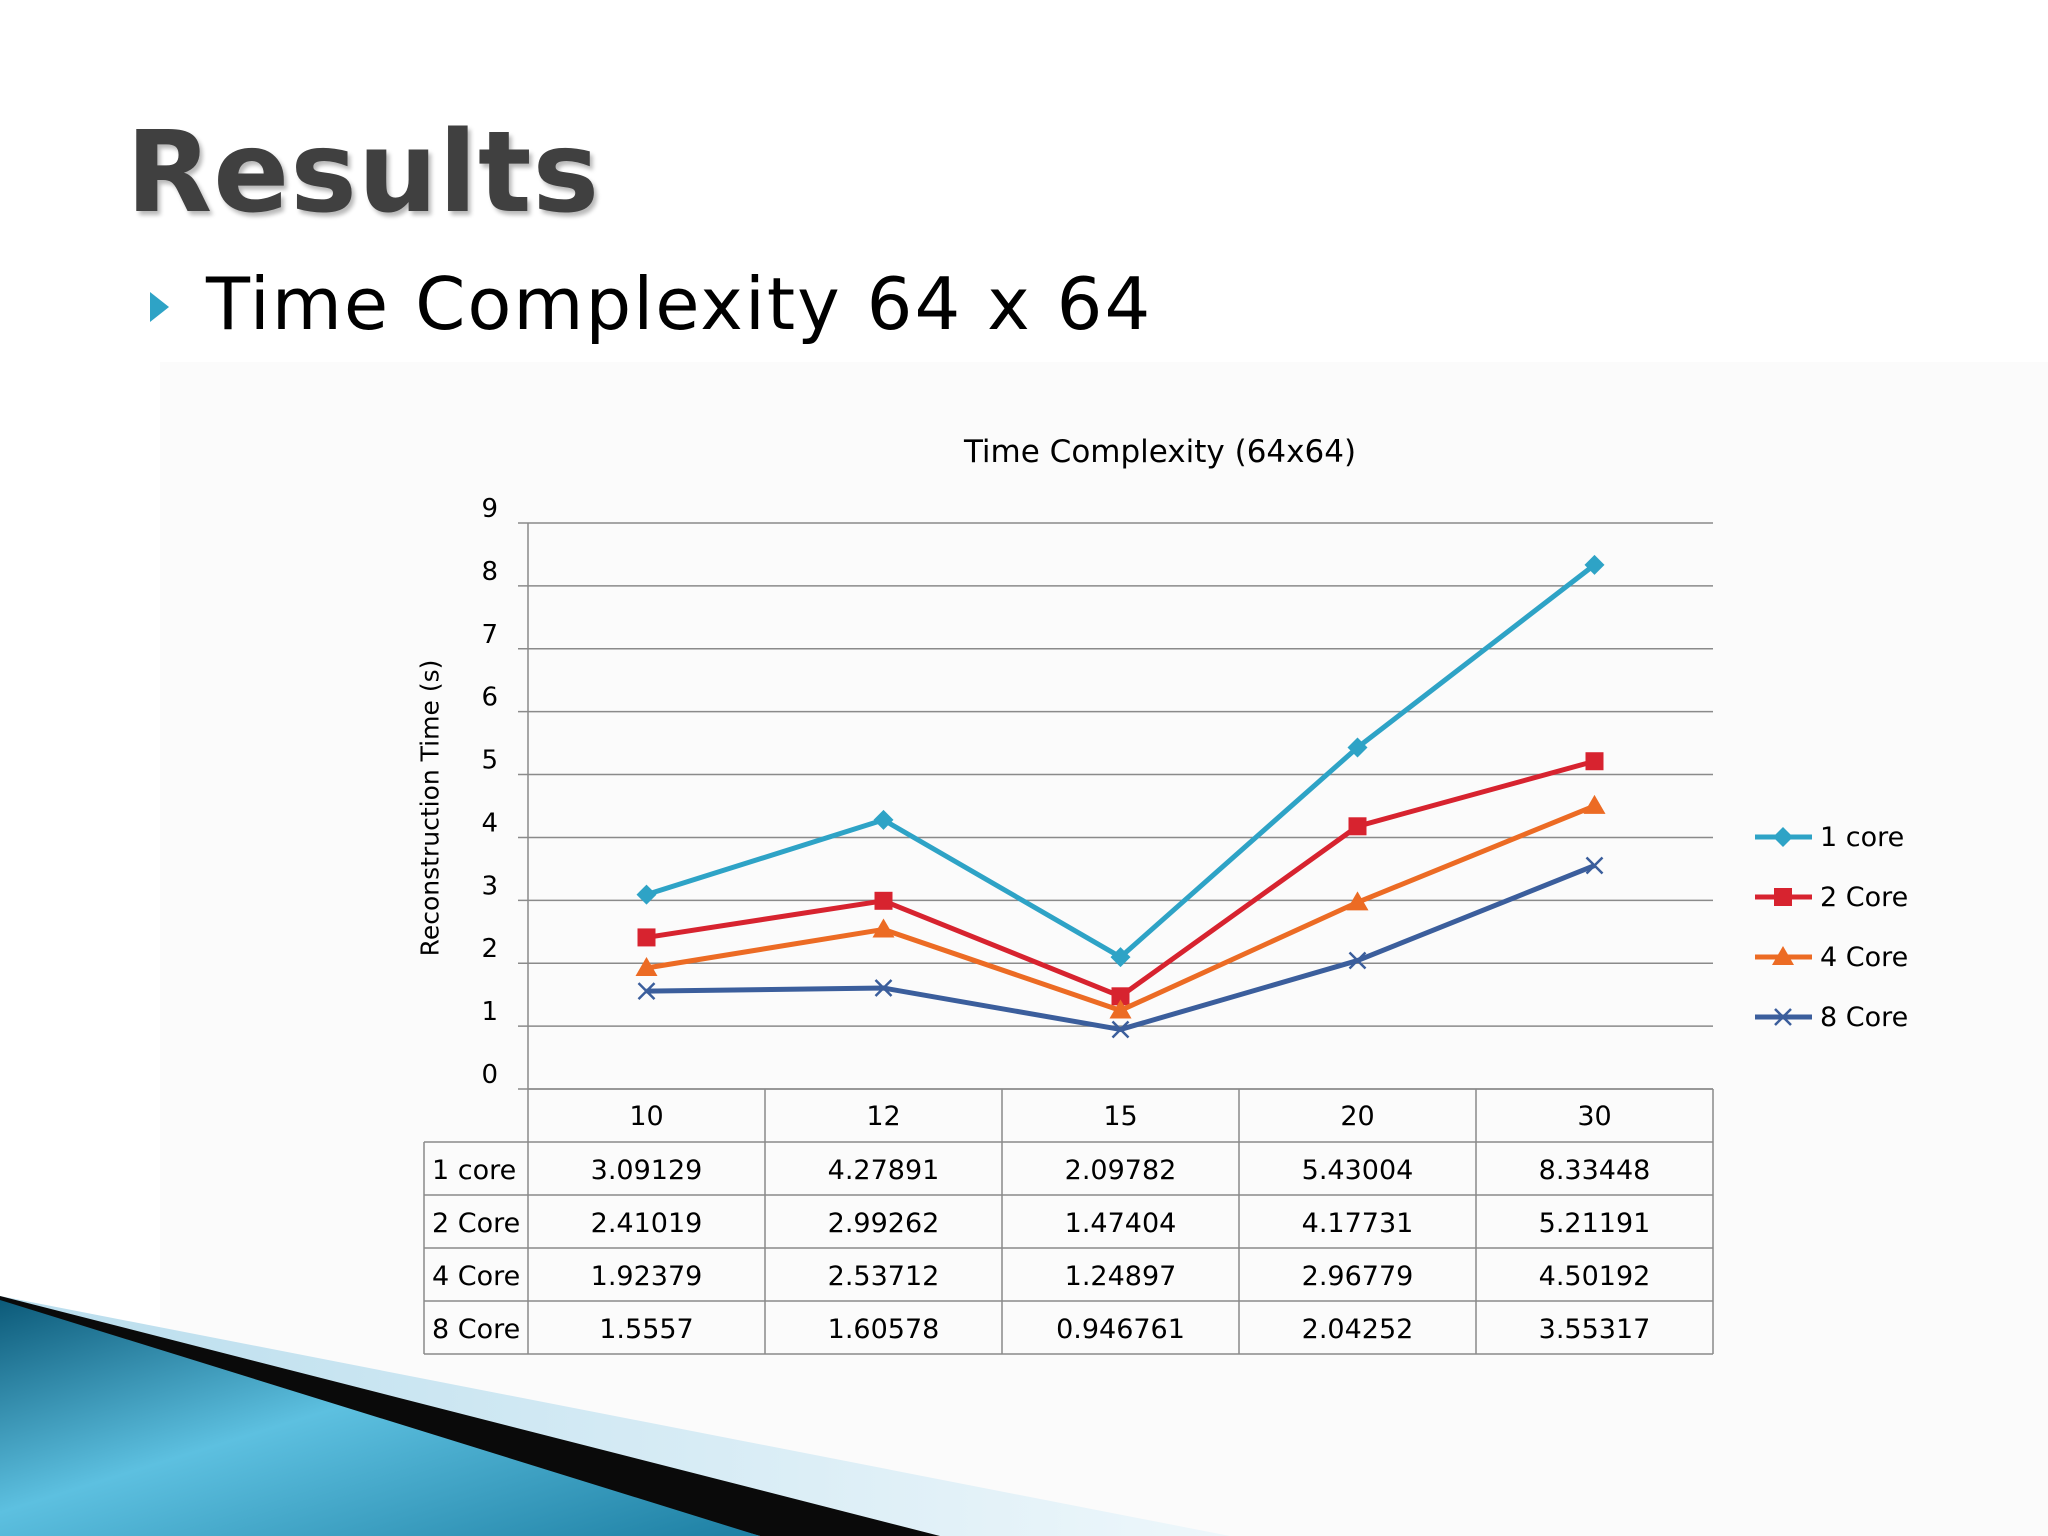  I want to click on y-tick-label: 0, so click(489, 1075).